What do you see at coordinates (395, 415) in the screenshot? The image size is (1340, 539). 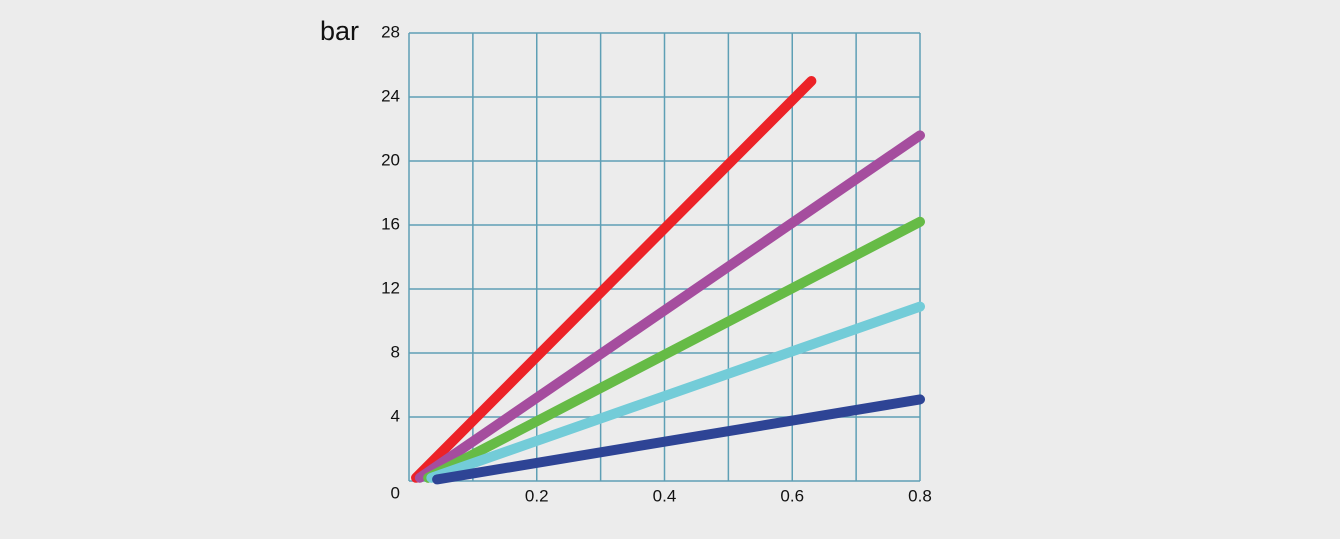 I see `y-tick-label: 4` at bounding box center [395, 415].